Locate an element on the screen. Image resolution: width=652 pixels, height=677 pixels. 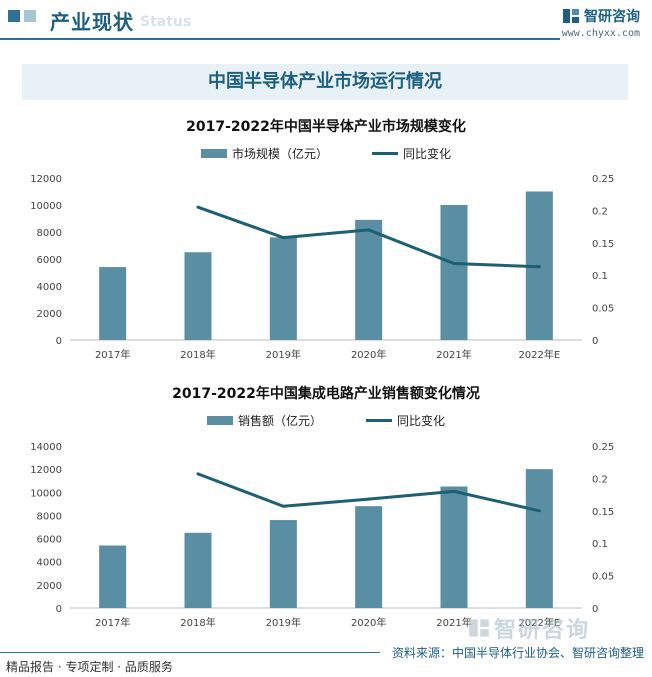
legend-item-bar: 销售额（亿元） is located at coordinates (264, 420).